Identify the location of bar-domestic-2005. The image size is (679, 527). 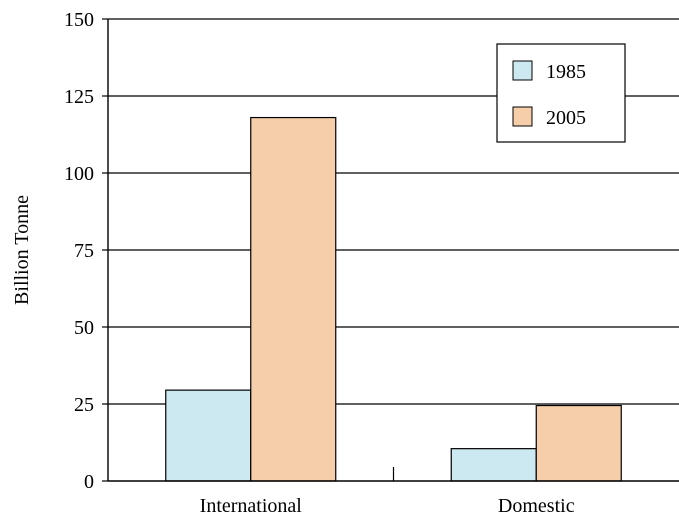
(578, 443).